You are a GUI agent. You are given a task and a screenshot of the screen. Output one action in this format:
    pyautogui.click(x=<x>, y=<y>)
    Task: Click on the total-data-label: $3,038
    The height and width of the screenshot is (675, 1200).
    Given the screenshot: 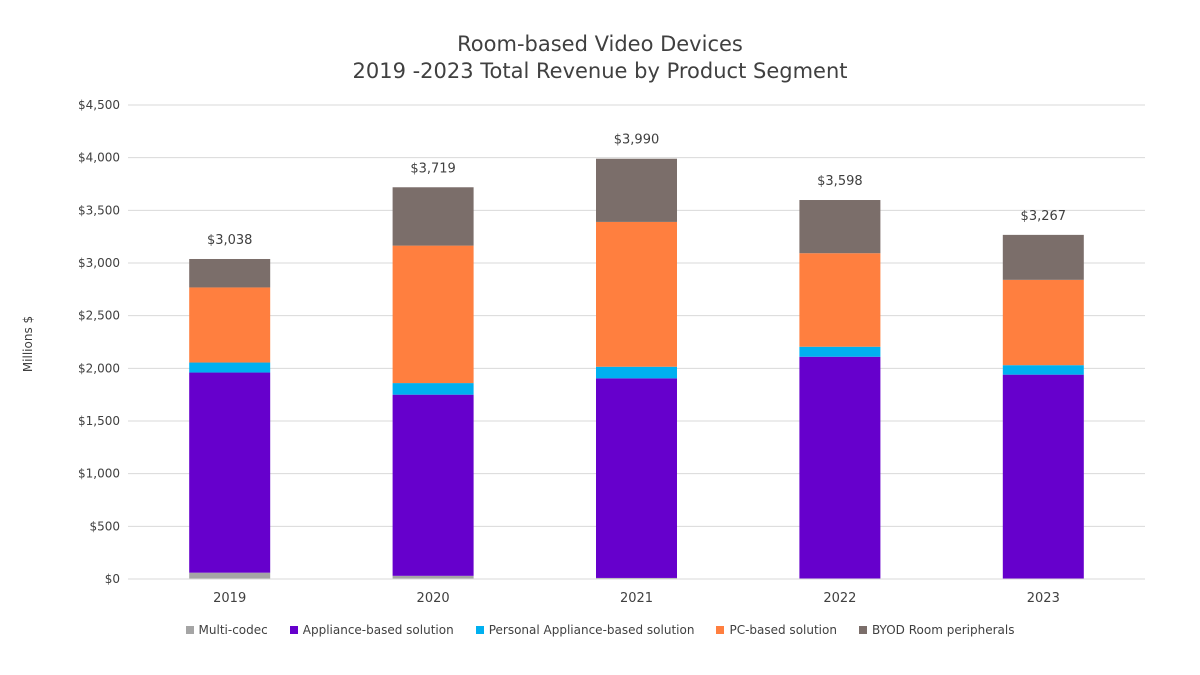 What is the action you would take?
    pyautogui.click(x=230, y=240)
    